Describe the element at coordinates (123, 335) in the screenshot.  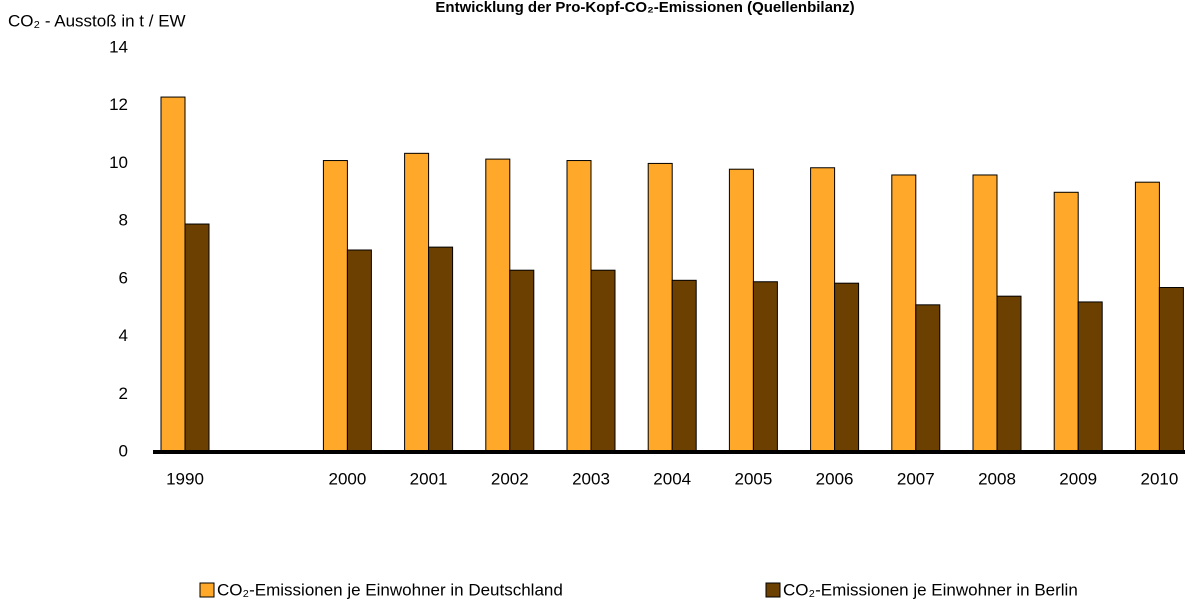
I see `y-tick-label: 4` at that location.